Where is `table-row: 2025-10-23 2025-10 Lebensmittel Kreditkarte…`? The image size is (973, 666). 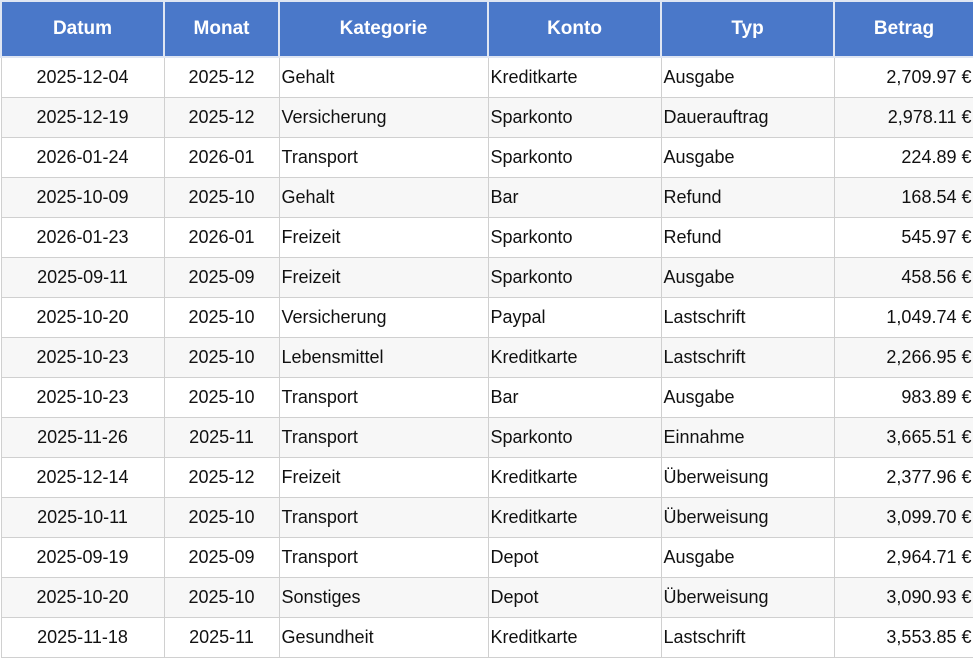
table-row: 2025-10-23 2025-10 Lebensmittel Kreditkarte… is located at coordinates (486, 357).